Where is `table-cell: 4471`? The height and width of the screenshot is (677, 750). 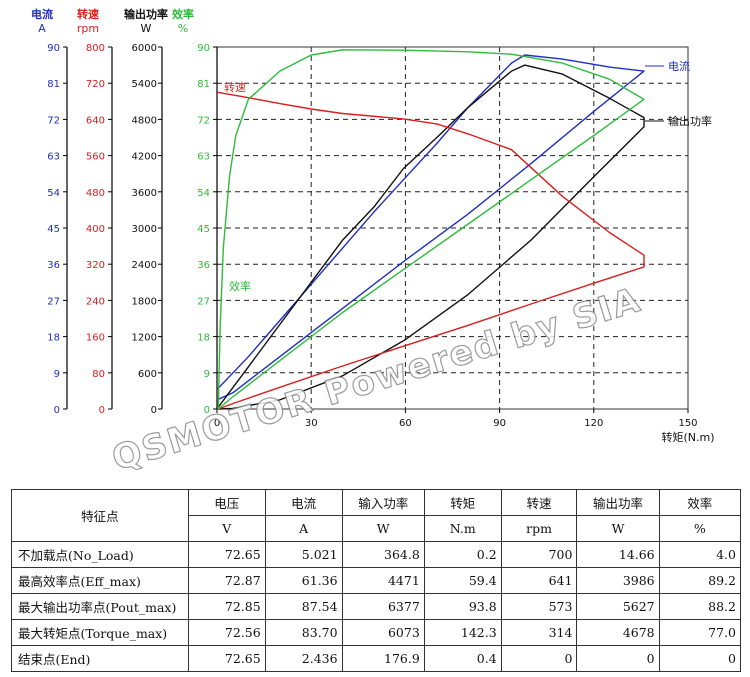 table-cell: 4471 is located at coordinates (383, 580).